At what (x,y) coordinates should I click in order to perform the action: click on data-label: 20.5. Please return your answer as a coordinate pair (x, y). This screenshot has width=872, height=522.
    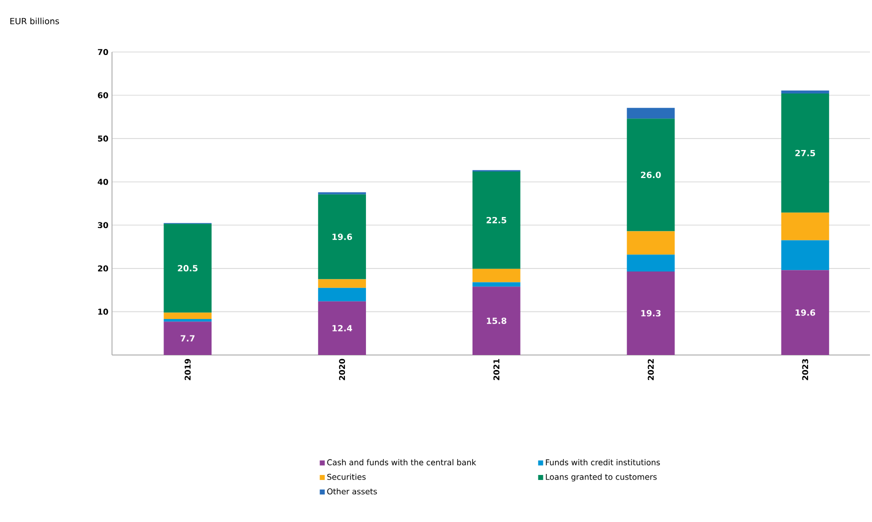
    Looking at the image, I should click on (188, 268).